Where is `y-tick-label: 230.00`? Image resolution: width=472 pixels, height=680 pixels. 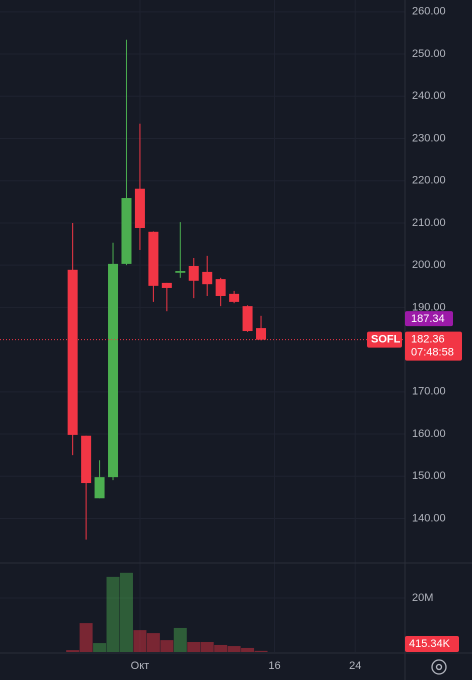
y-tick-label: 230.00 is located at coordinates (429, 138).